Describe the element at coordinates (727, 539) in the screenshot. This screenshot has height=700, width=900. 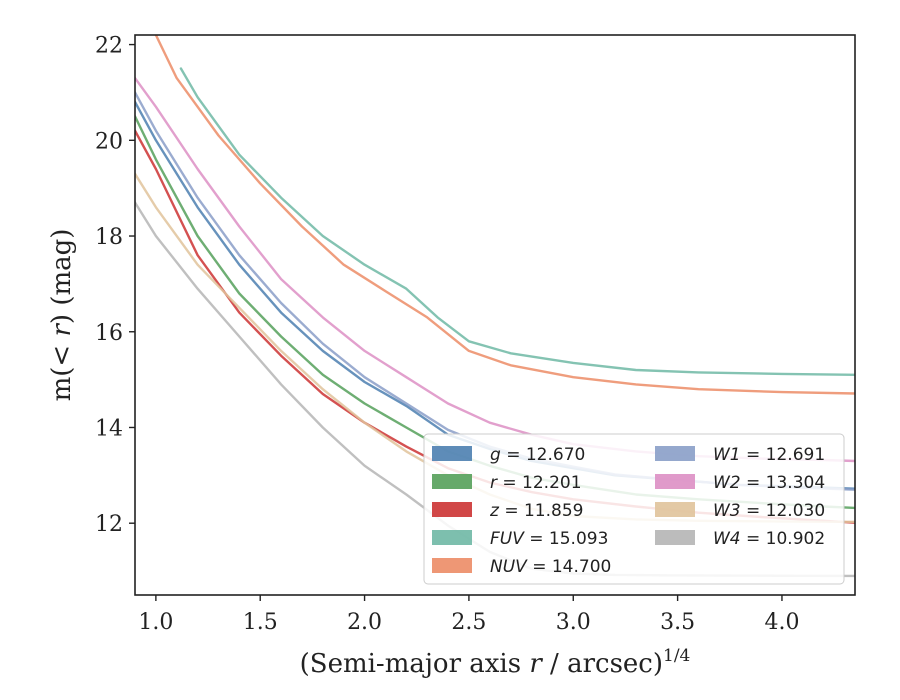
I see `legend-series-name: W4` at that location.